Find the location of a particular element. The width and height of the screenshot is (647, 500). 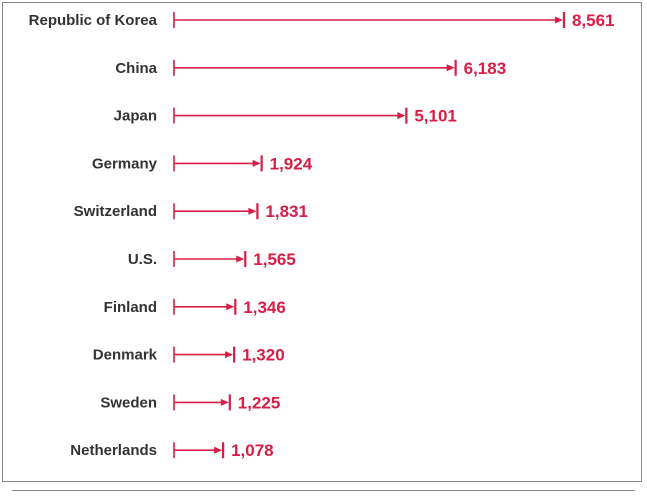

category-label: Netherlands is located at coordinates (113, 450).